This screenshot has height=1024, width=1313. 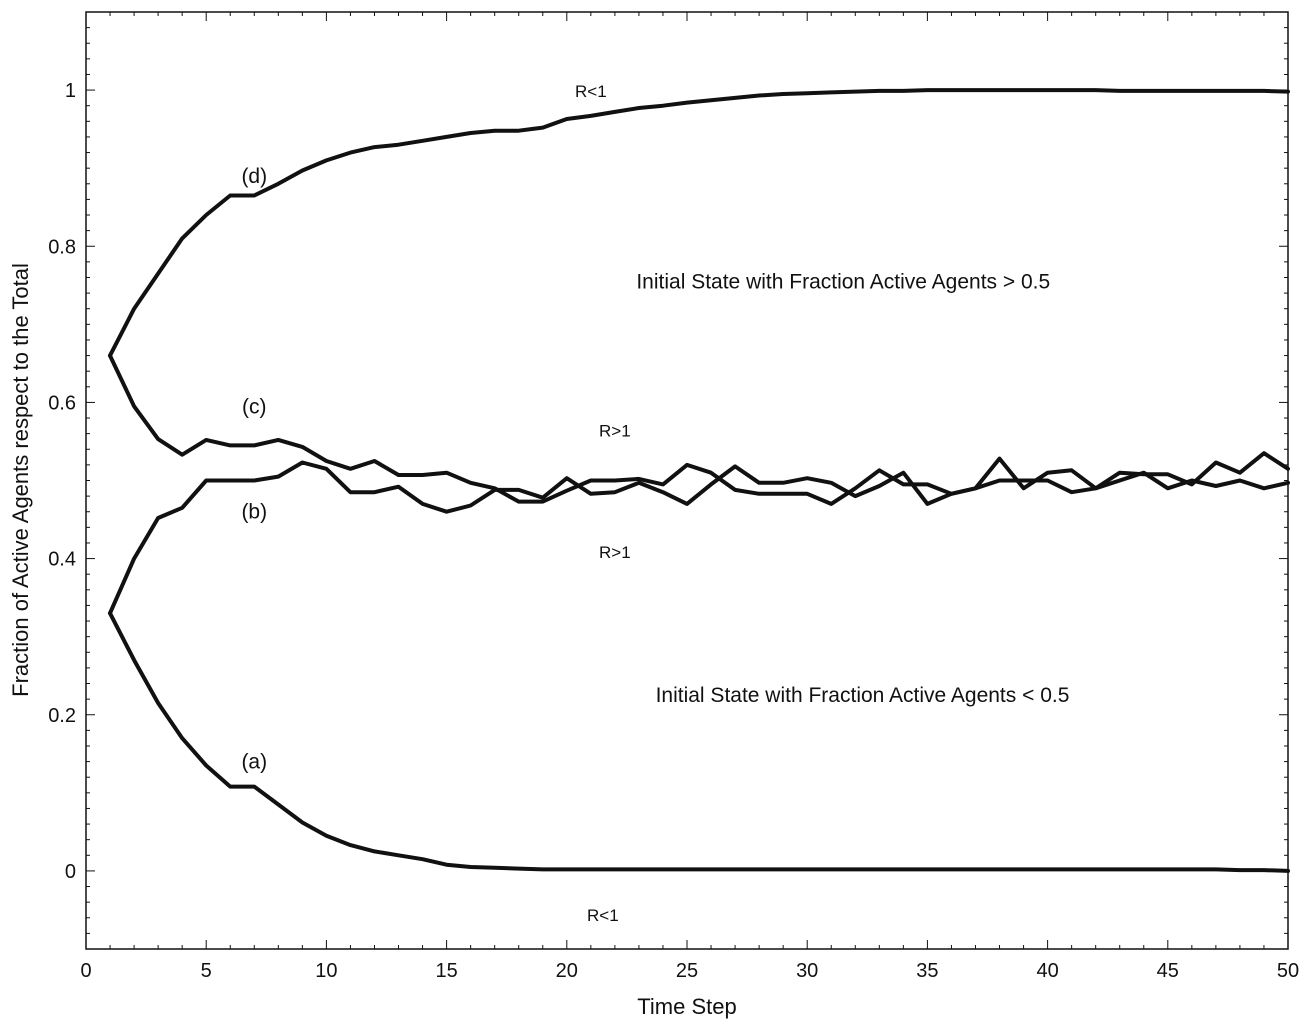 What do you see at coordinates (1288, 971) in the screenshot?
I see `x-tick-label: 50` at bounding box center [1288, 971].